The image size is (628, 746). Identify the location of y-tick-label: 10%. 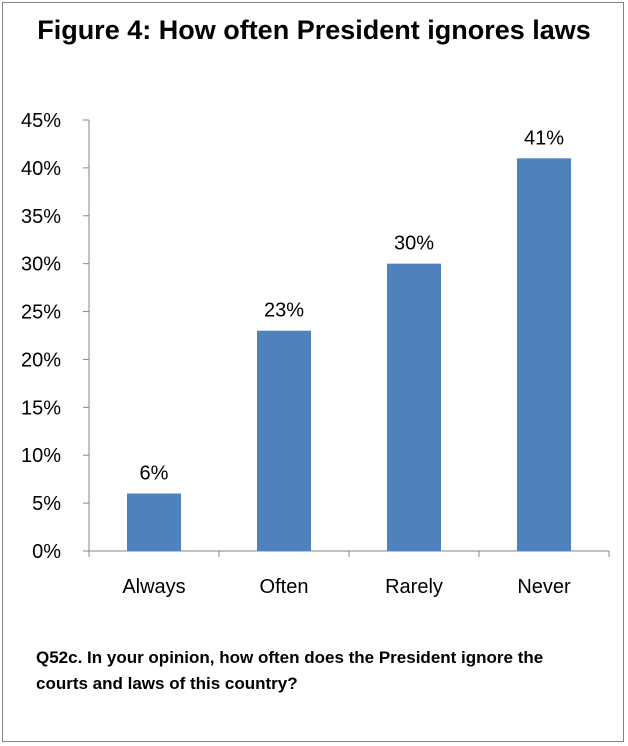
(41, 456).